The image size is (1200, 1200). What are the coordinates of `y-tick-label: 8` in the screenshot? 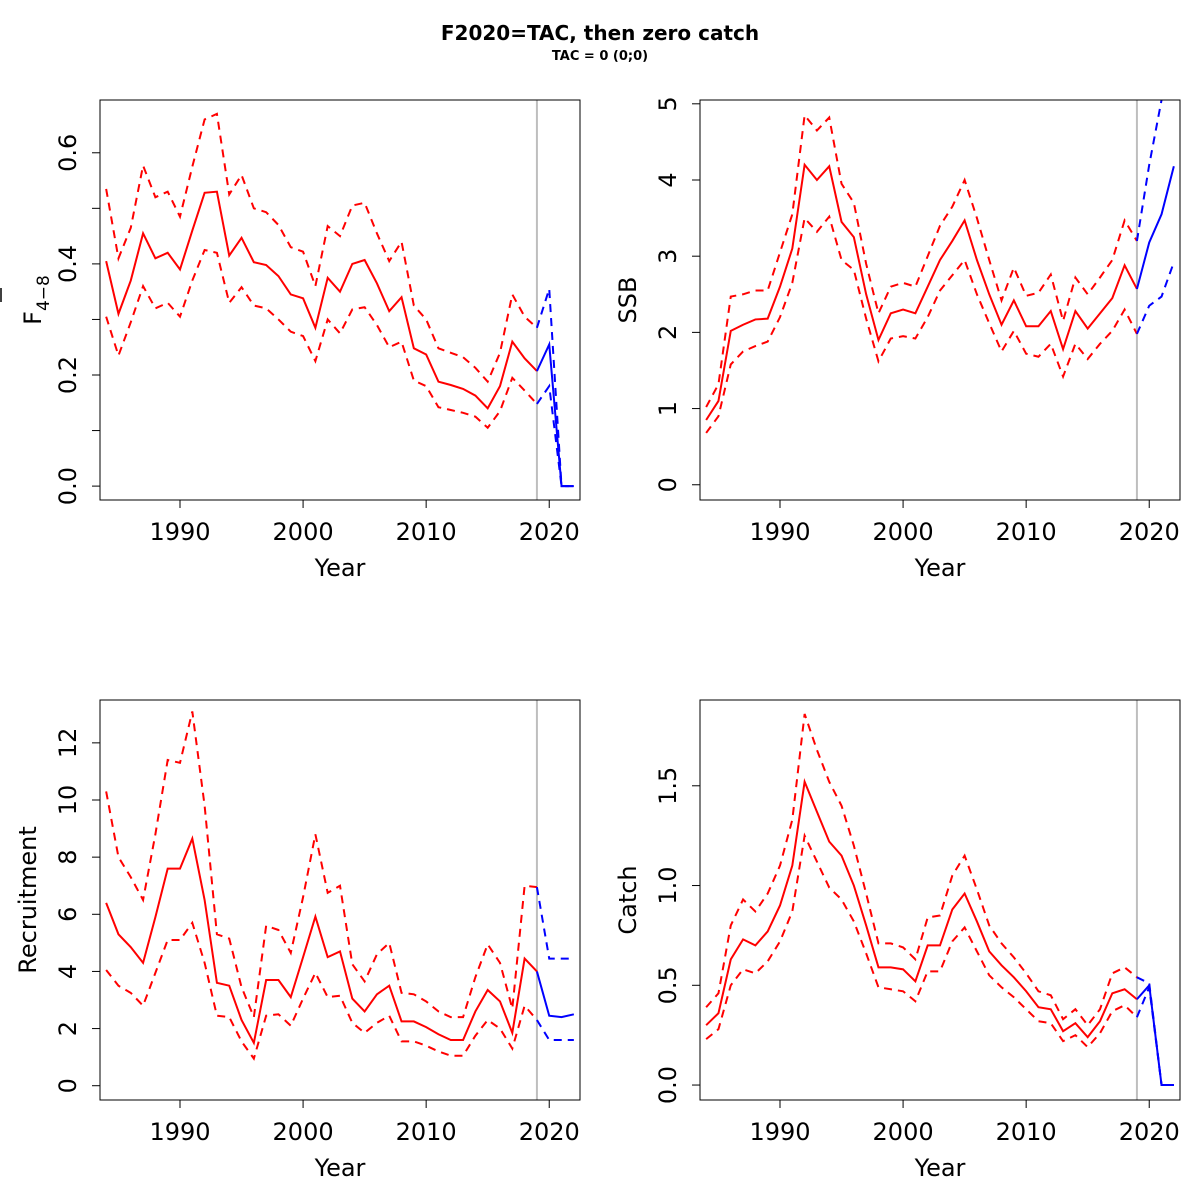 It's located at (68, 856).